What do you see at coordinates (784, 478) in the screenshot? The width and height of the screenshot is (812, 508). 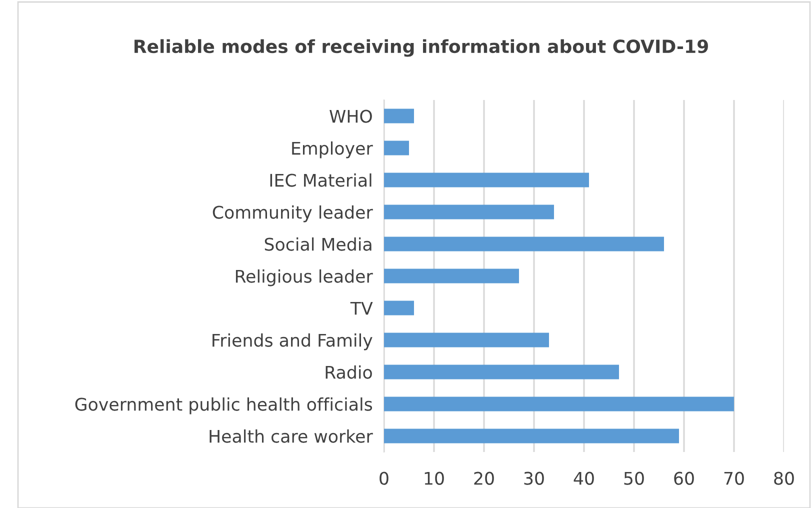 I see `x-tick-label: 80` at bounding box center [784, 478].